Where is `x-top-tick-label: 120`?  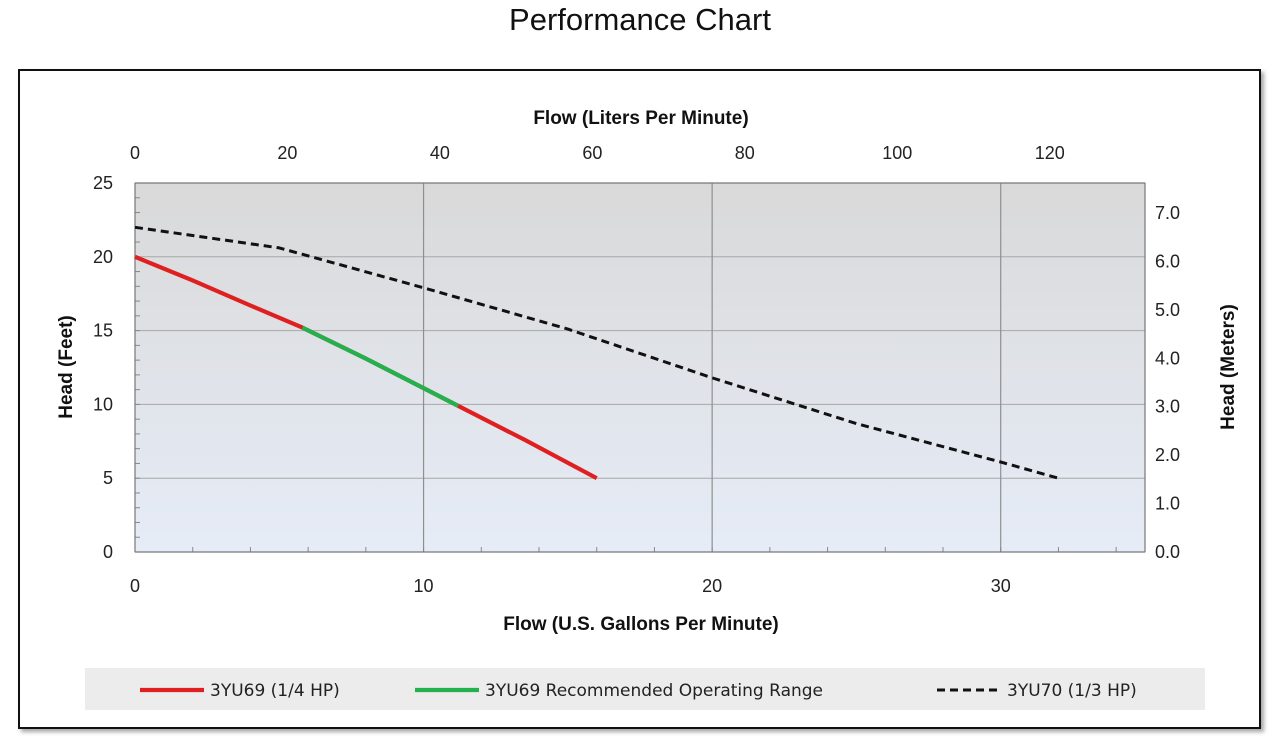 x-top-tick-label: 120 is located at coordinates (1050, 153).